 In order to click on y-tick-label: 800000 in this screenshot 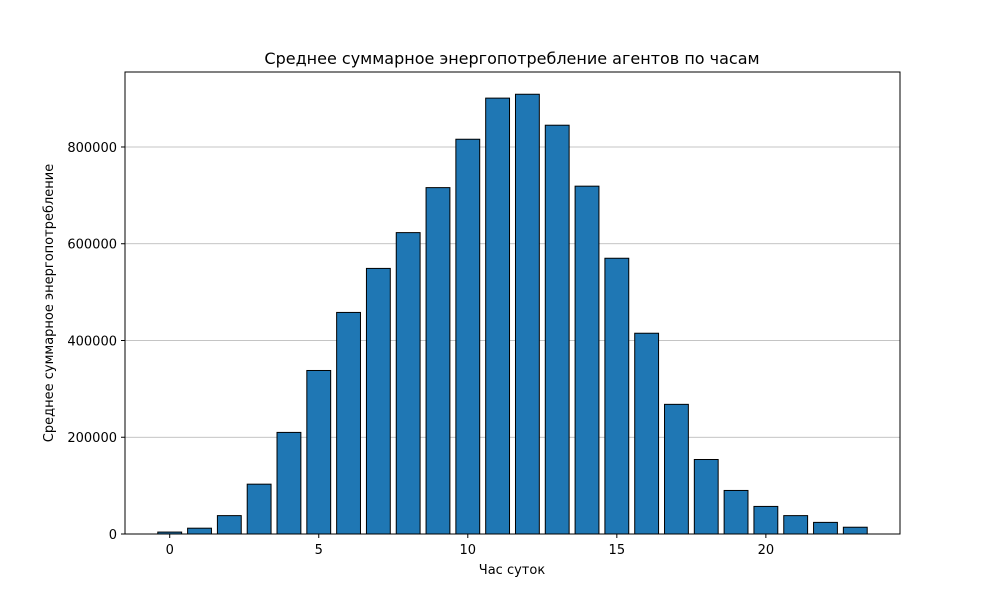, I will do `click(92, 148)`.